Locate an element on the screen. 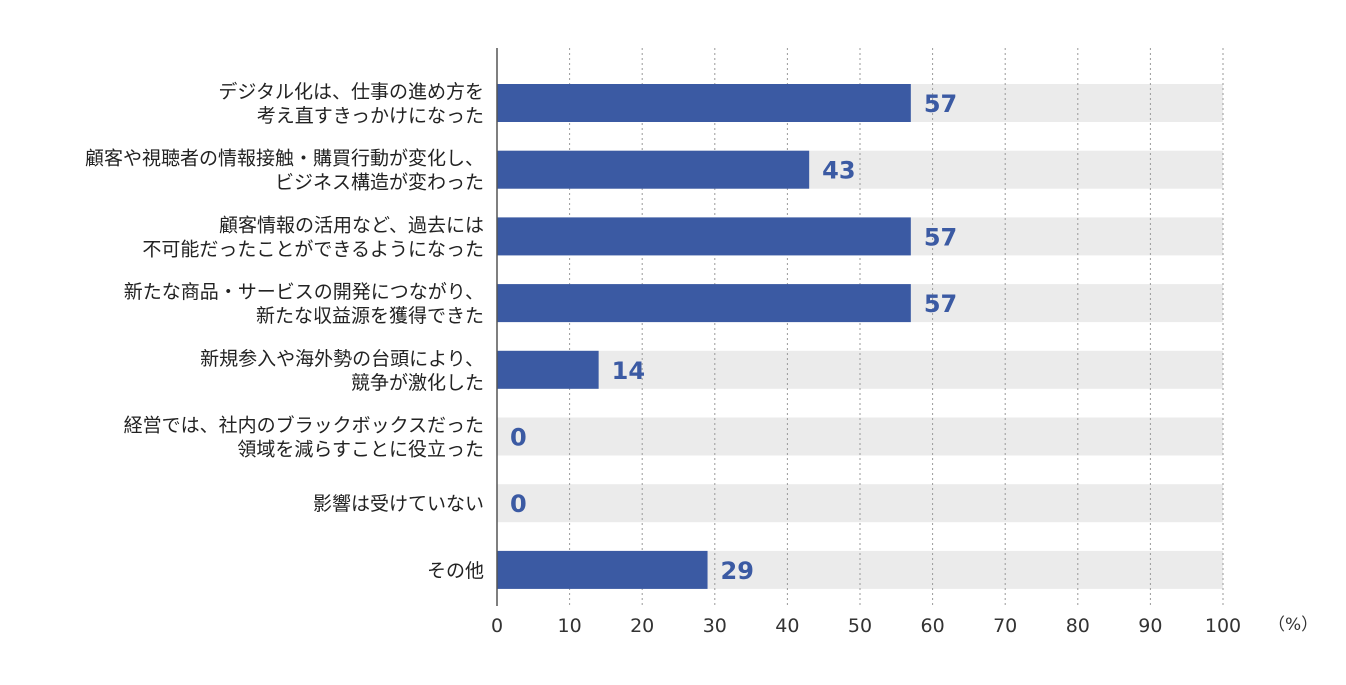 This screenshot has width=1346, height=685. x-tick-label: 80 is located at coordinates (1078, 626).